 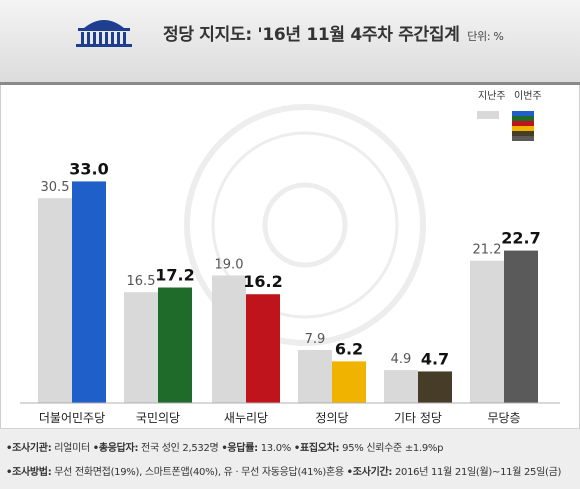 I want to click on label-curr-0: 33.0, so click(x=88, y=168).